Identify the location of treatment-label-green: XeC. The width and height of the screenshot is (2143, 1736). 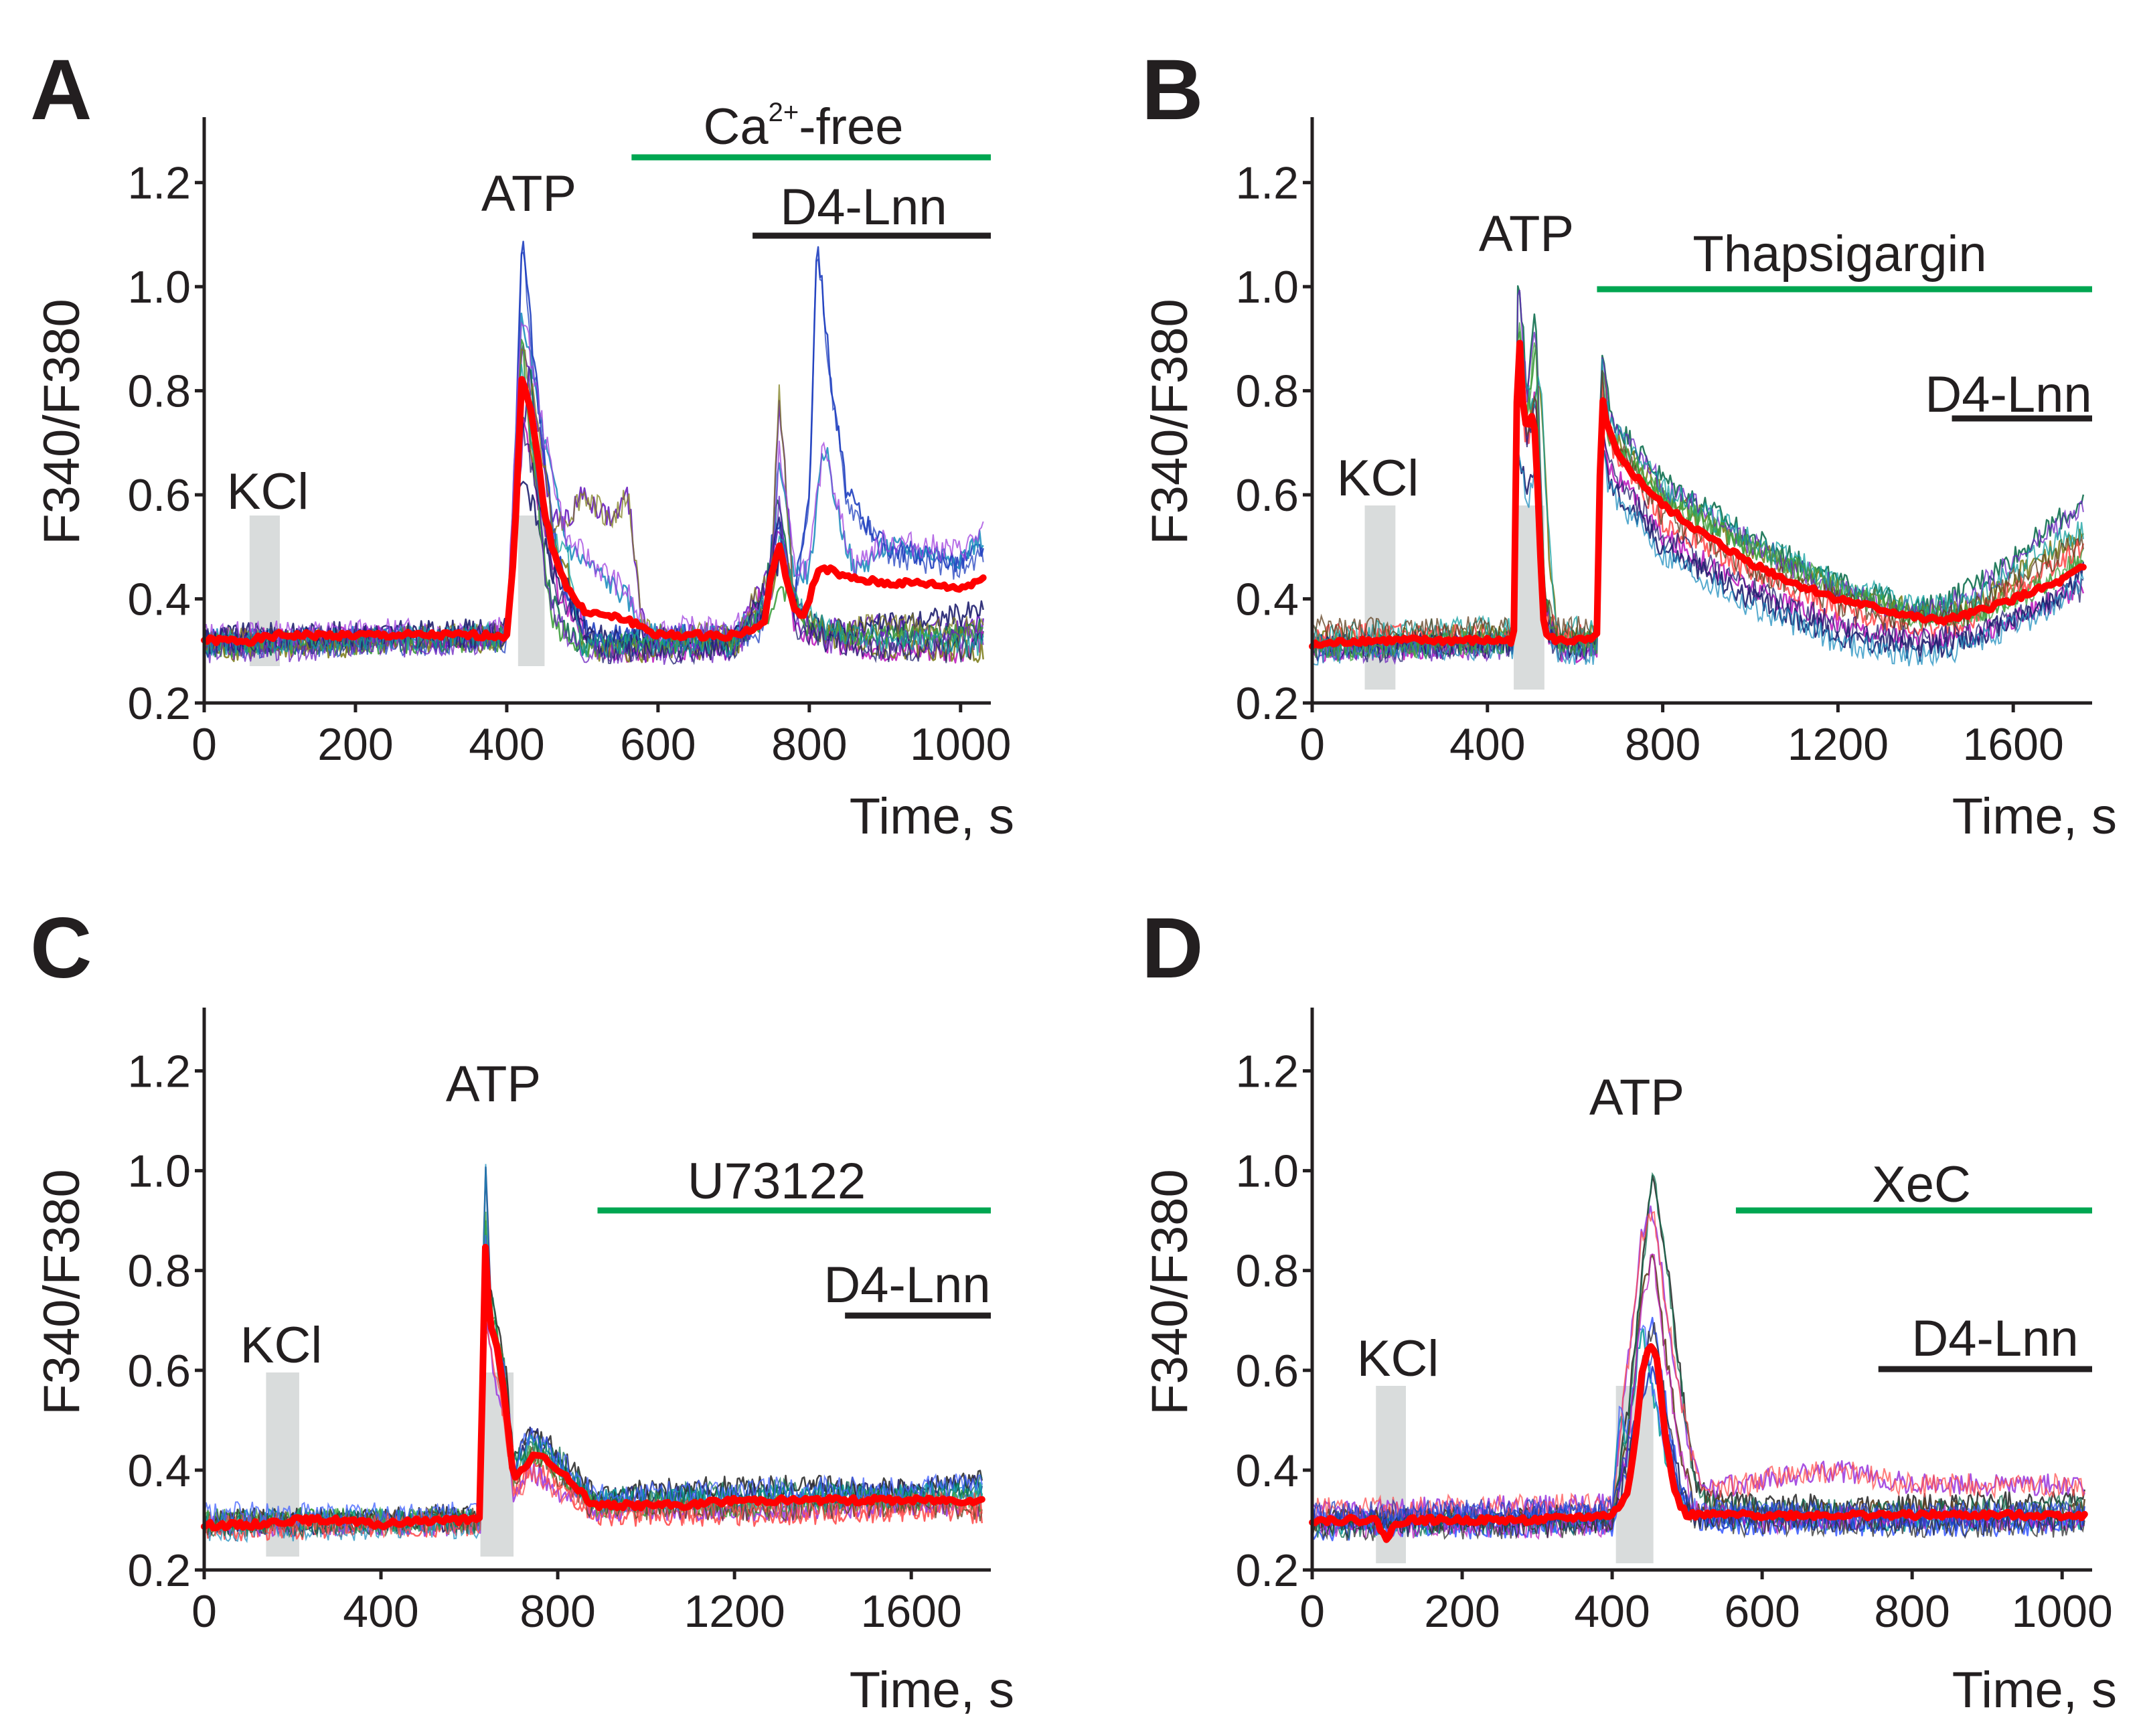
(1921, 1184).